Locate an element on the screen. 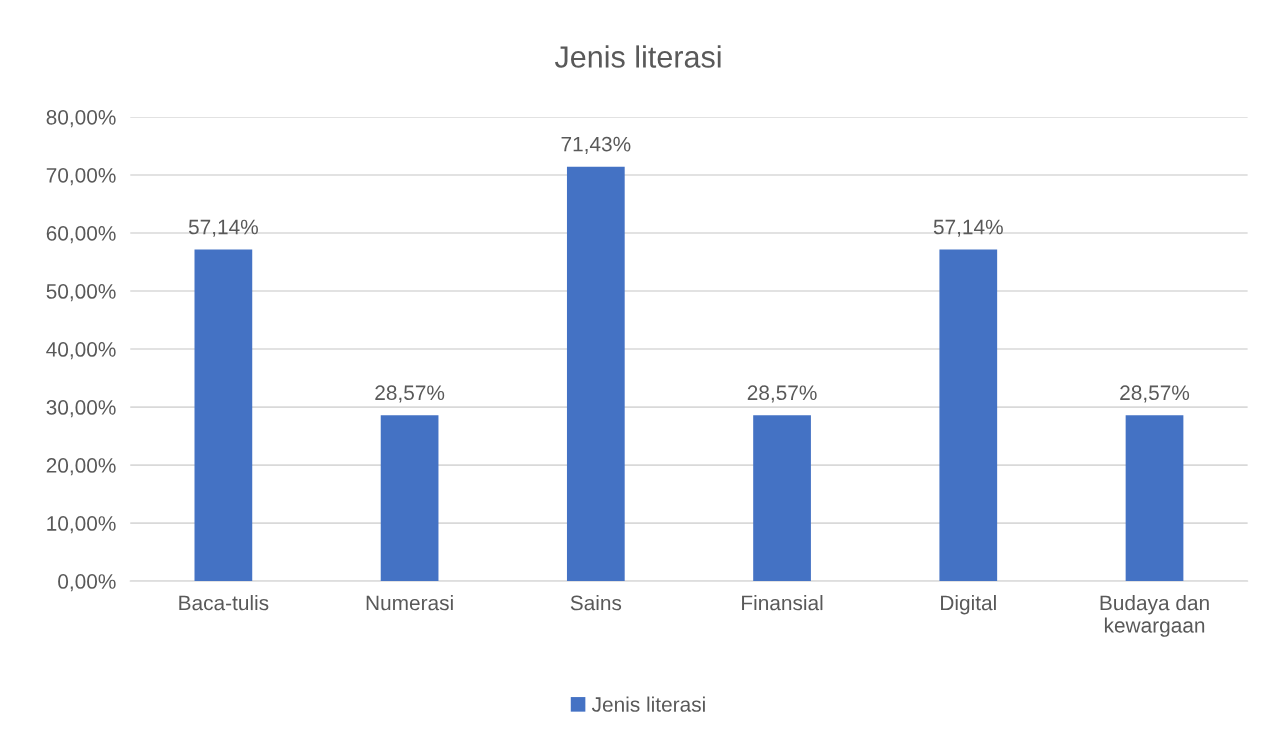 This screenshot has width=1277, height=745. y-tick-label: 70,00% is located at coordinates (81, 176).